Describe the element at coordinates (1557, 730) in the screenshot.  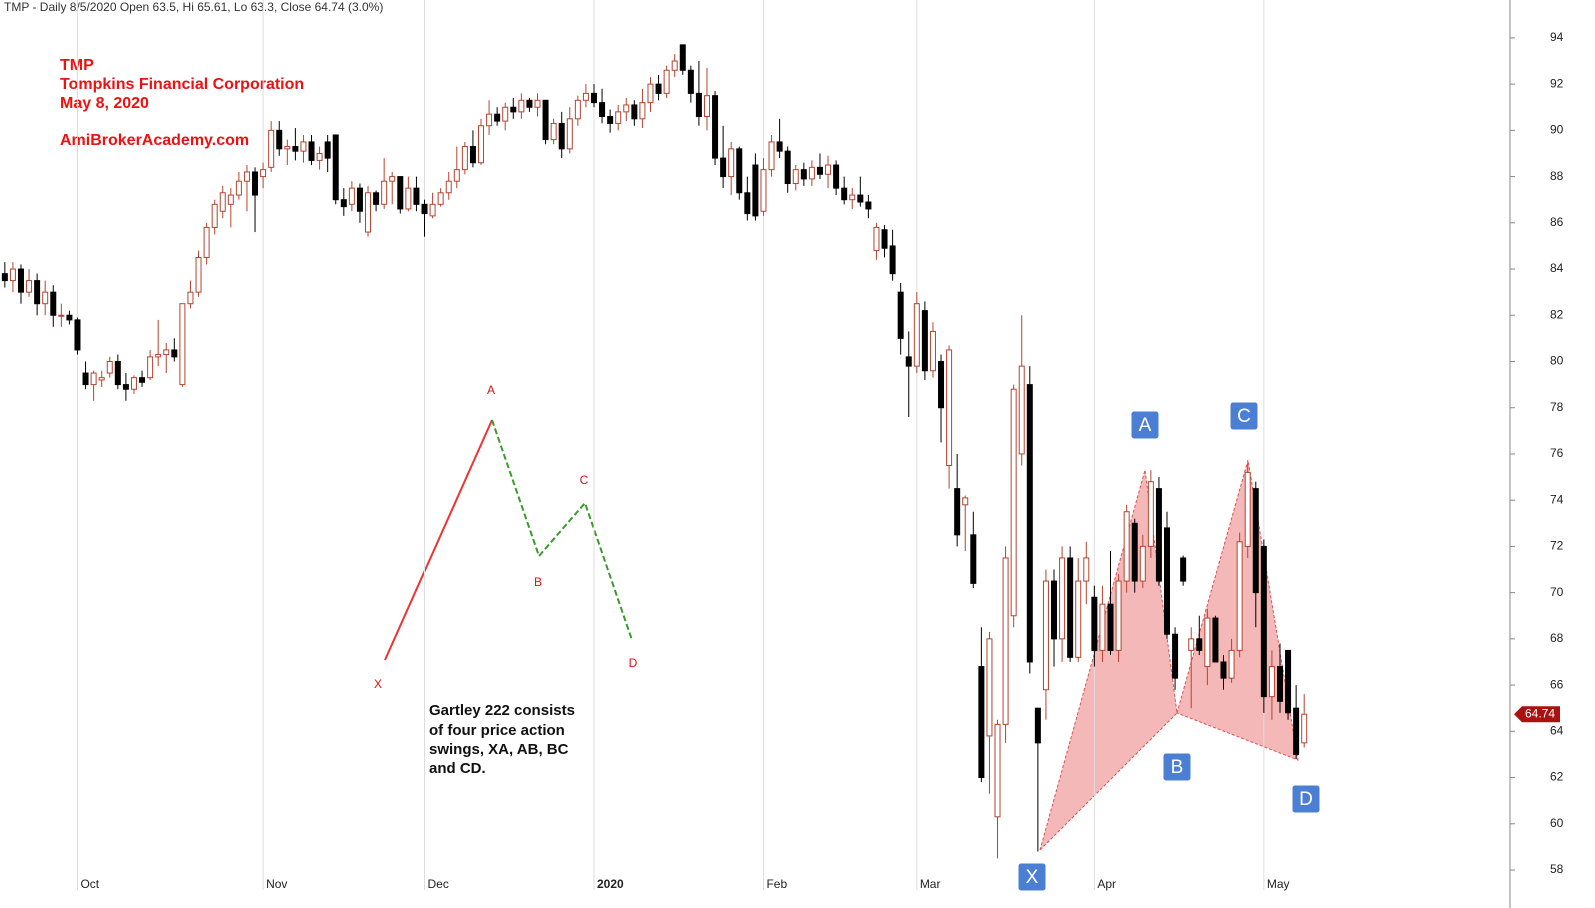
I see `y-tick-label: 64` at that location.